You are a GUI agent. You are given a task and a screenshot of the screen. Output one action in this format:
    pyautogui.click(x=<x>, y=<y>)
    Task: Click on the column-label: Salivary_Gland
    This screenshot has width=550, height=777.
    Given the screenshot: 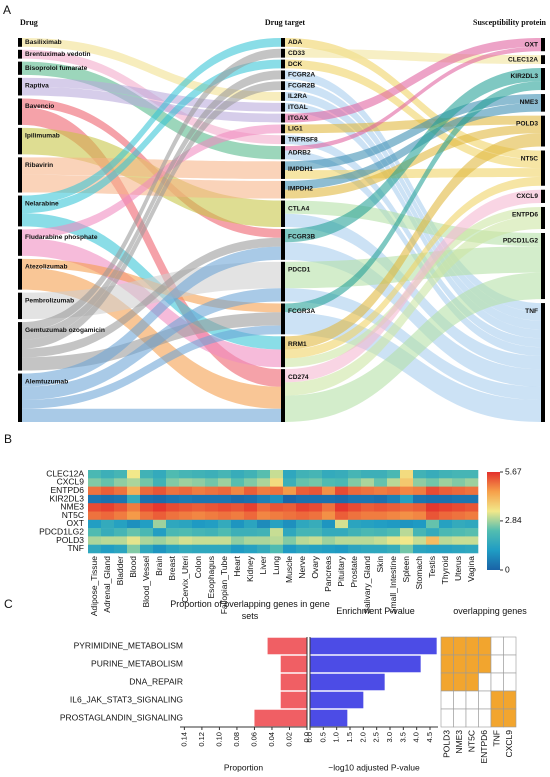 What is the action you would take?
    pyautogui.click(x=367, y=585)
    